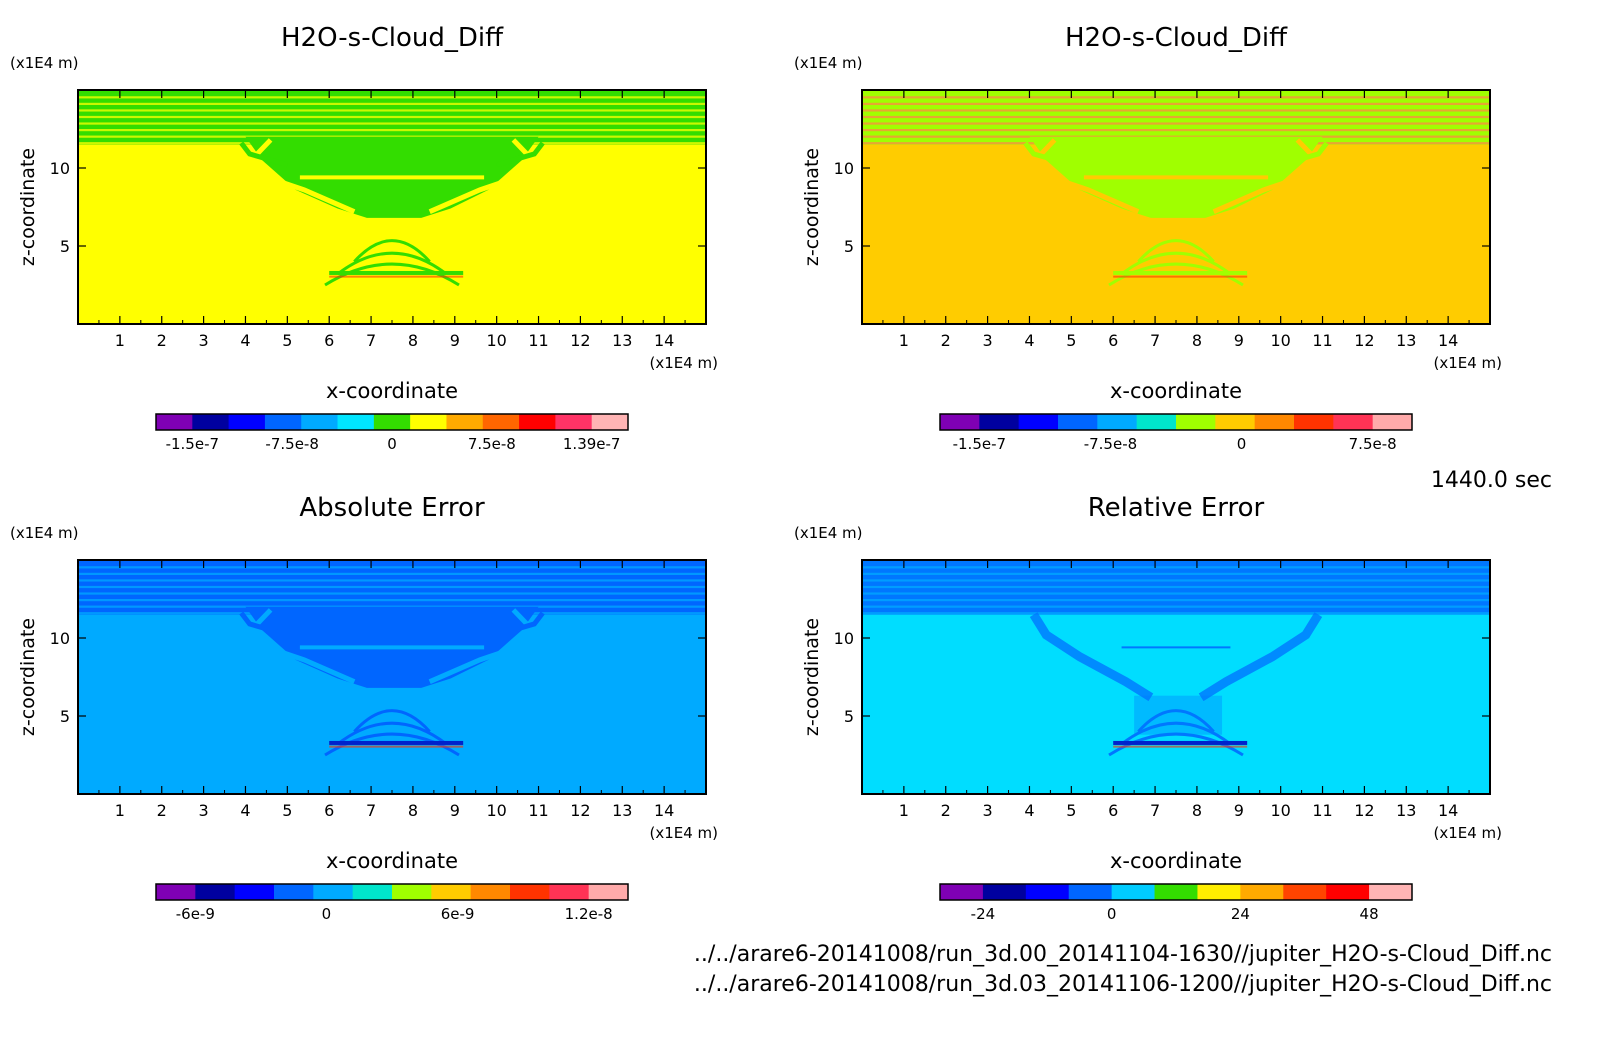  What do you see at coordinates (1369, 914) in the screenshot?
I see `colorbar-label: 48` at bounding box center [1369, 914].